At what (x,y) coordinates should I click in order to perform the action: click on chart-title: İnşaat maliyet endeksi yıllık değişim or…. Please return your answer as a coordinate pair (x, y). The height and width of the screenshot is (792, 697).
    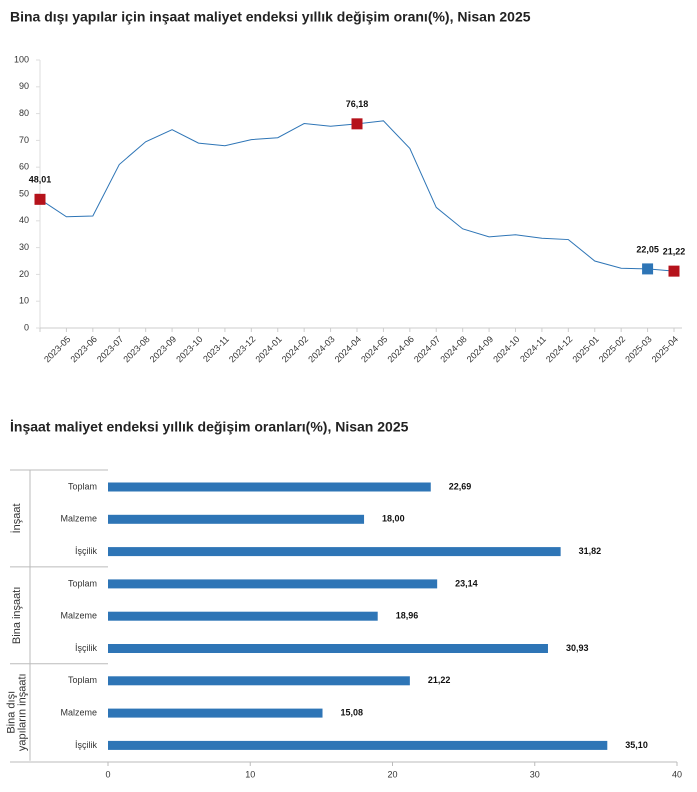
    Looking at the image, I should click on (209, 427).